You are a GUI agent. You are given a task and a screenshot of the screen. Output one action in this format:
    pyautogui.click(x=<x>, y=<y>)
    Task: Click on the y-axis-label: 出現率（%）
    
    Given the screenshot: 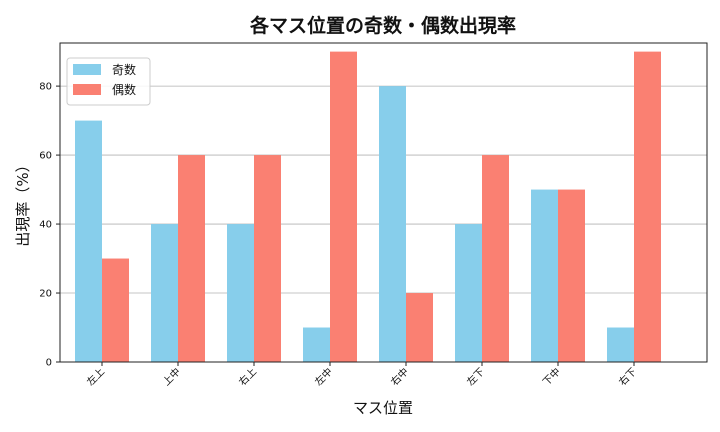 What is the action you would take?
    pyautogui.click(x=23, y=201)
    